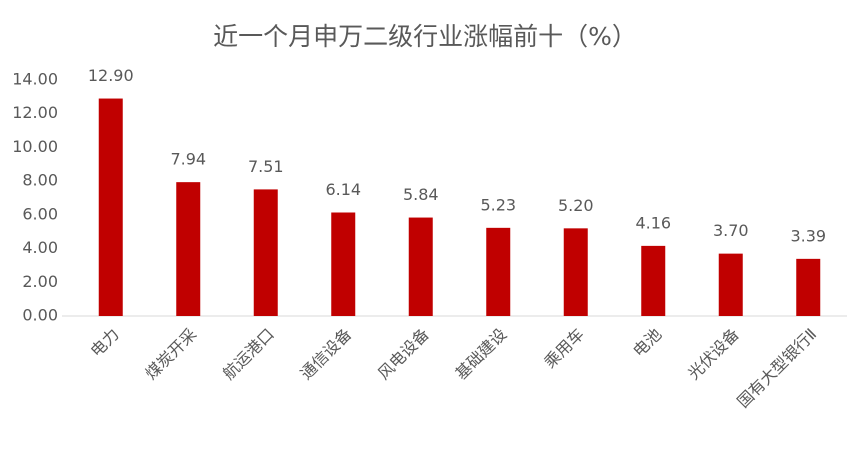 This screenshot has width=868, height=450. I want to click on data-label: 5.20, so click(576, 205).